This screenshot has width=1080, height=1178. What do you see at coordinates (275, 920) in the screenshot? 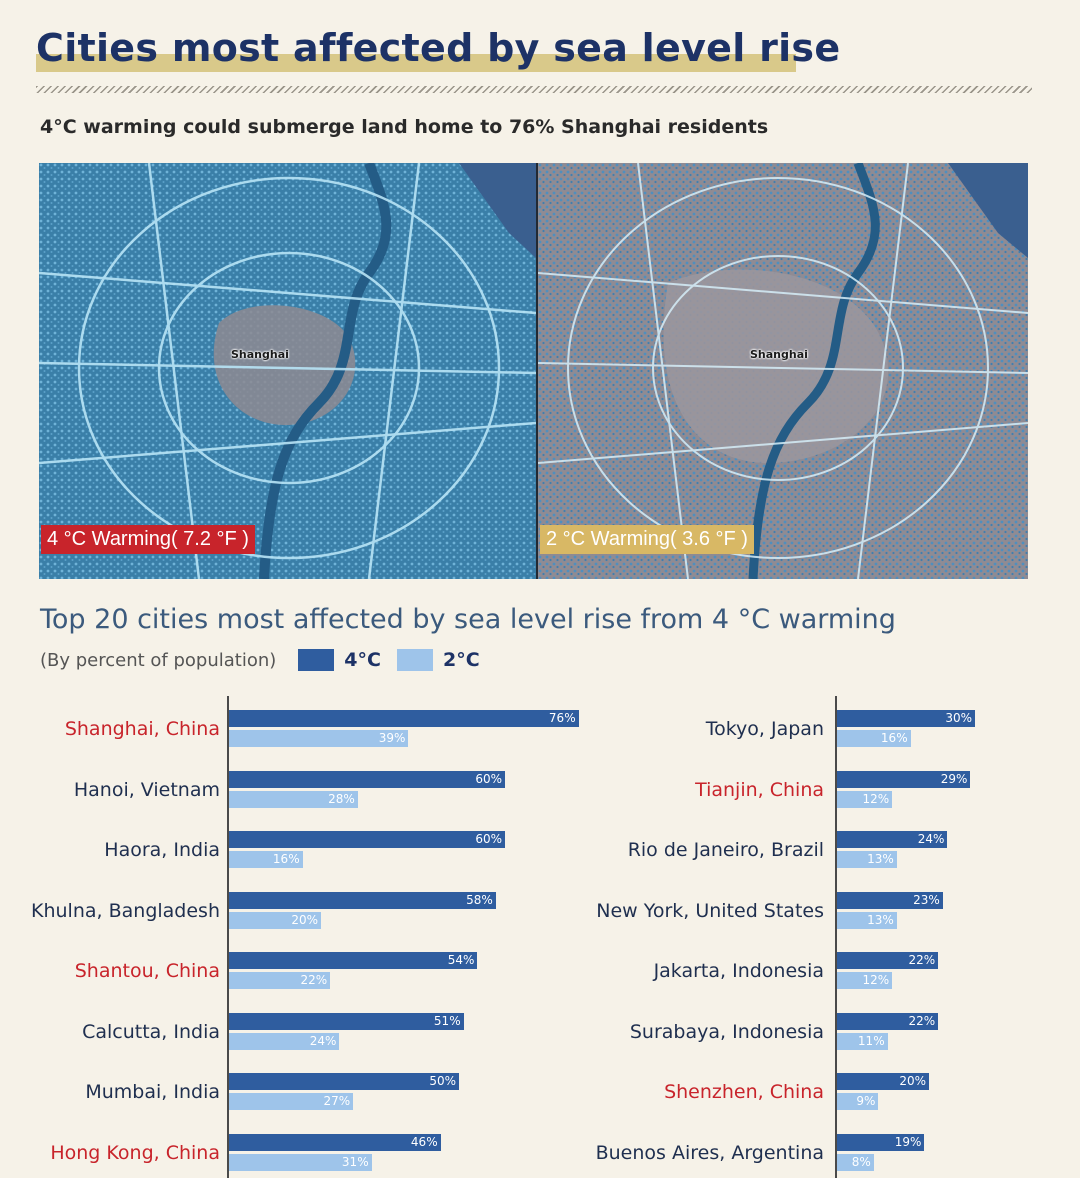
I see `bar-2c: 20%` at bounding box center [275, 920].